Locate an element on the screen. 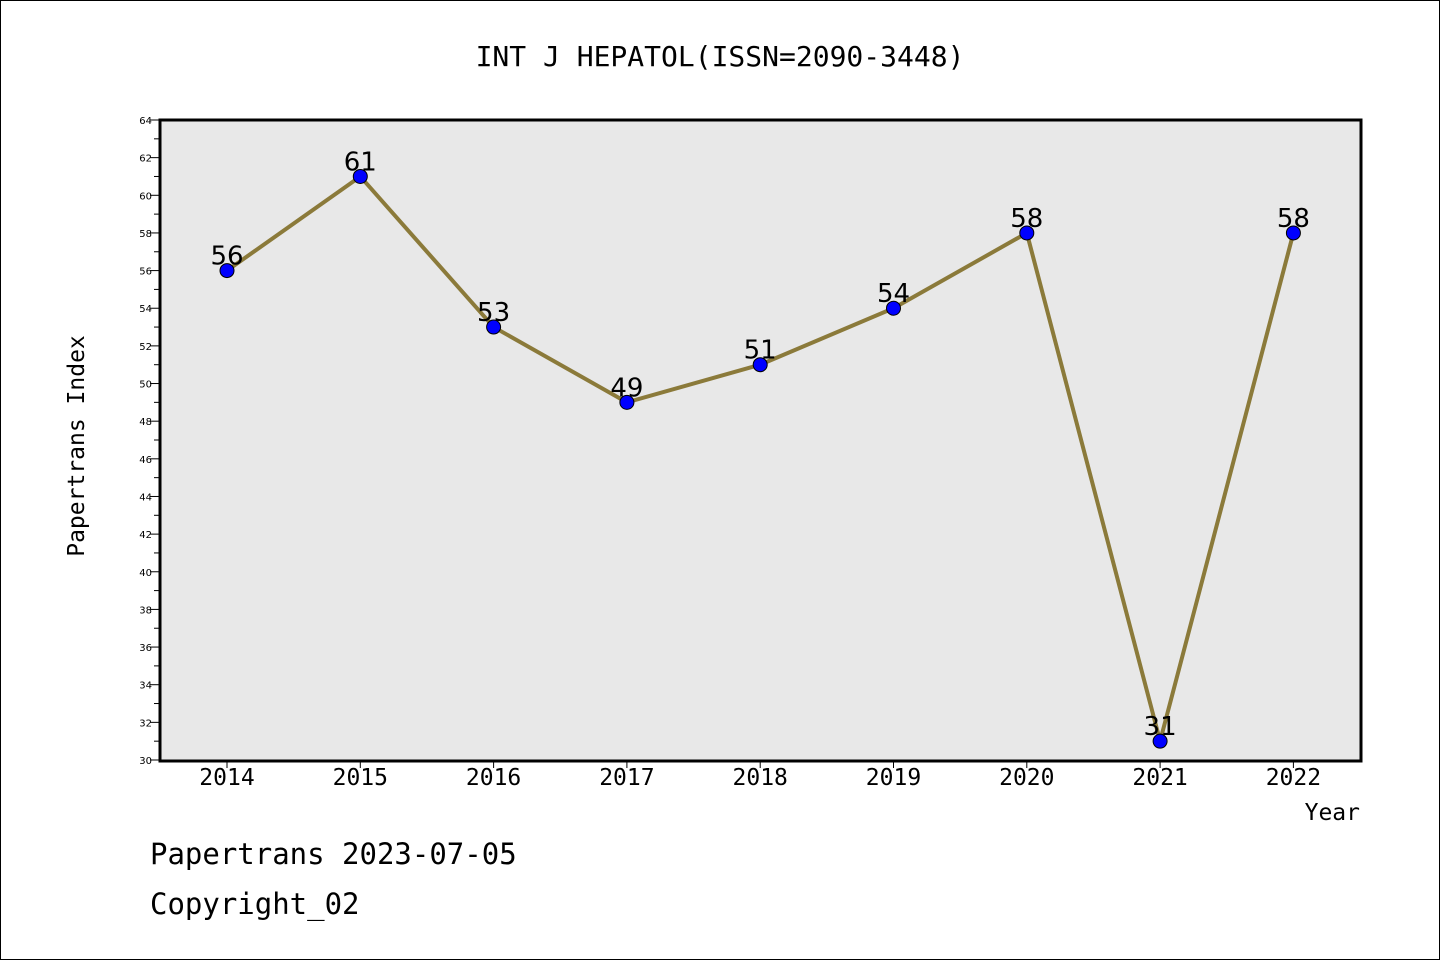 This screenshot has height=960, width=1440. footer-copyright: Copyright_02 is located at coordinates (255, 904).